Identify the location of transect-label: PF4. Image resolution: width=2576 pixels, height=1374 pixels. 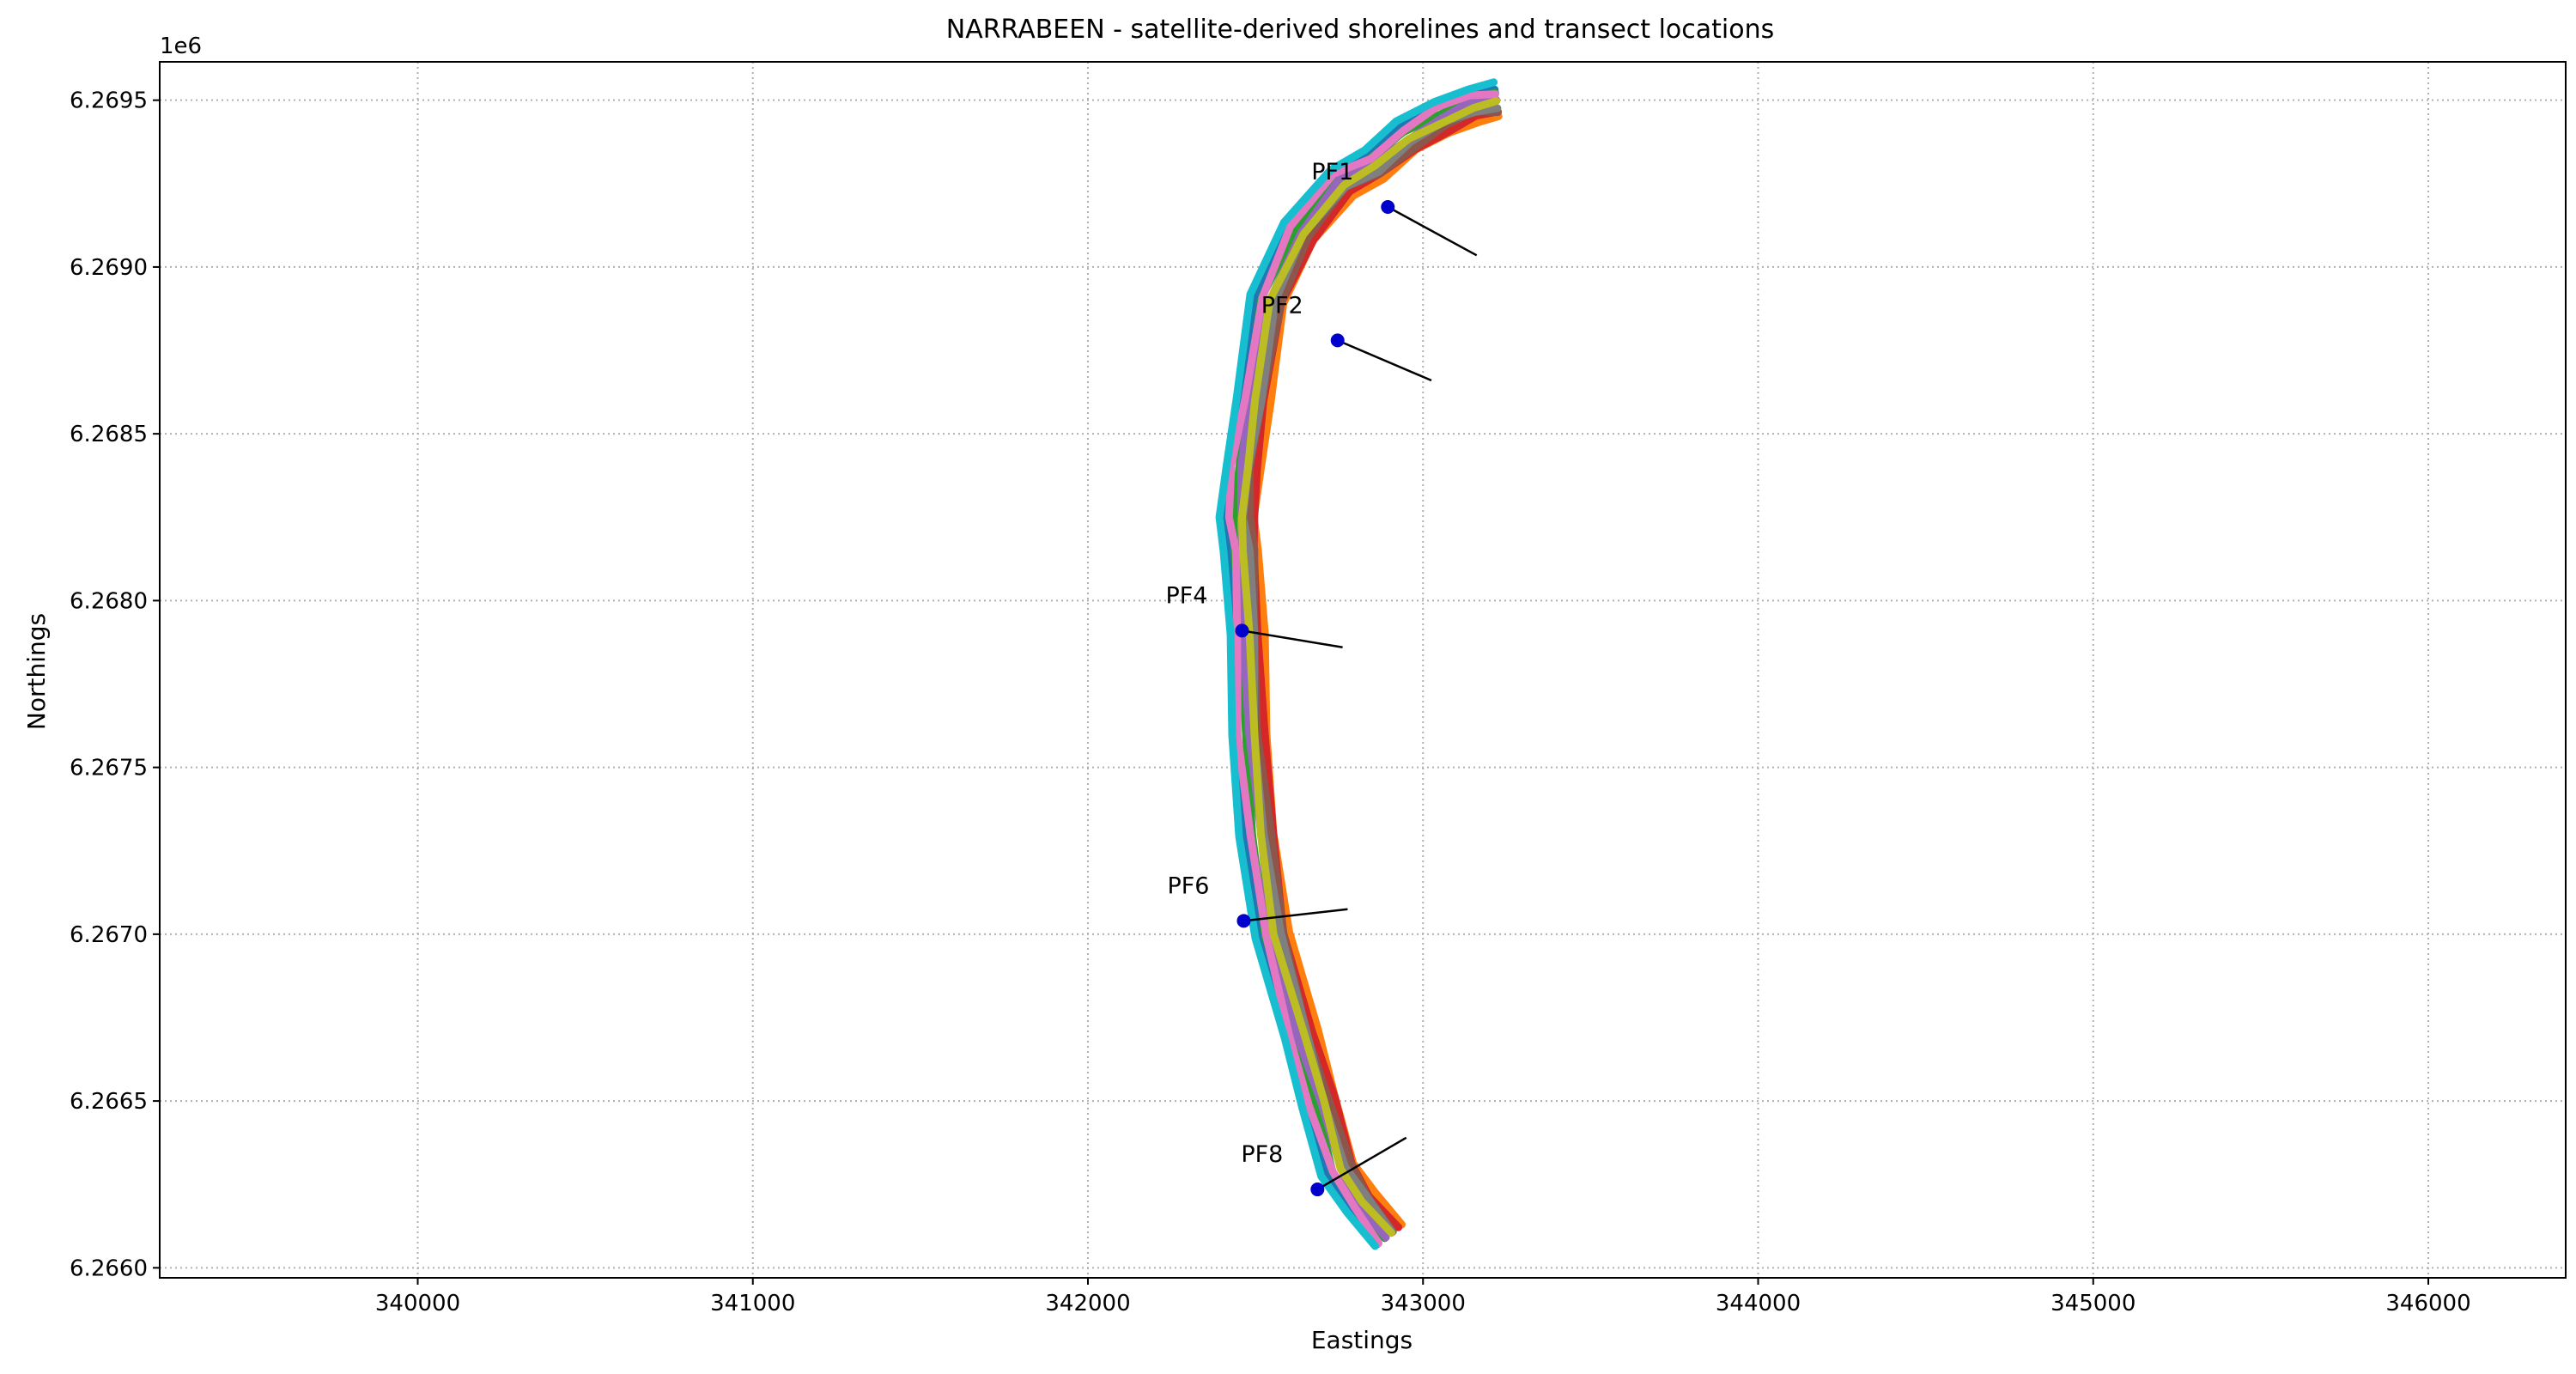
(1187, 595).